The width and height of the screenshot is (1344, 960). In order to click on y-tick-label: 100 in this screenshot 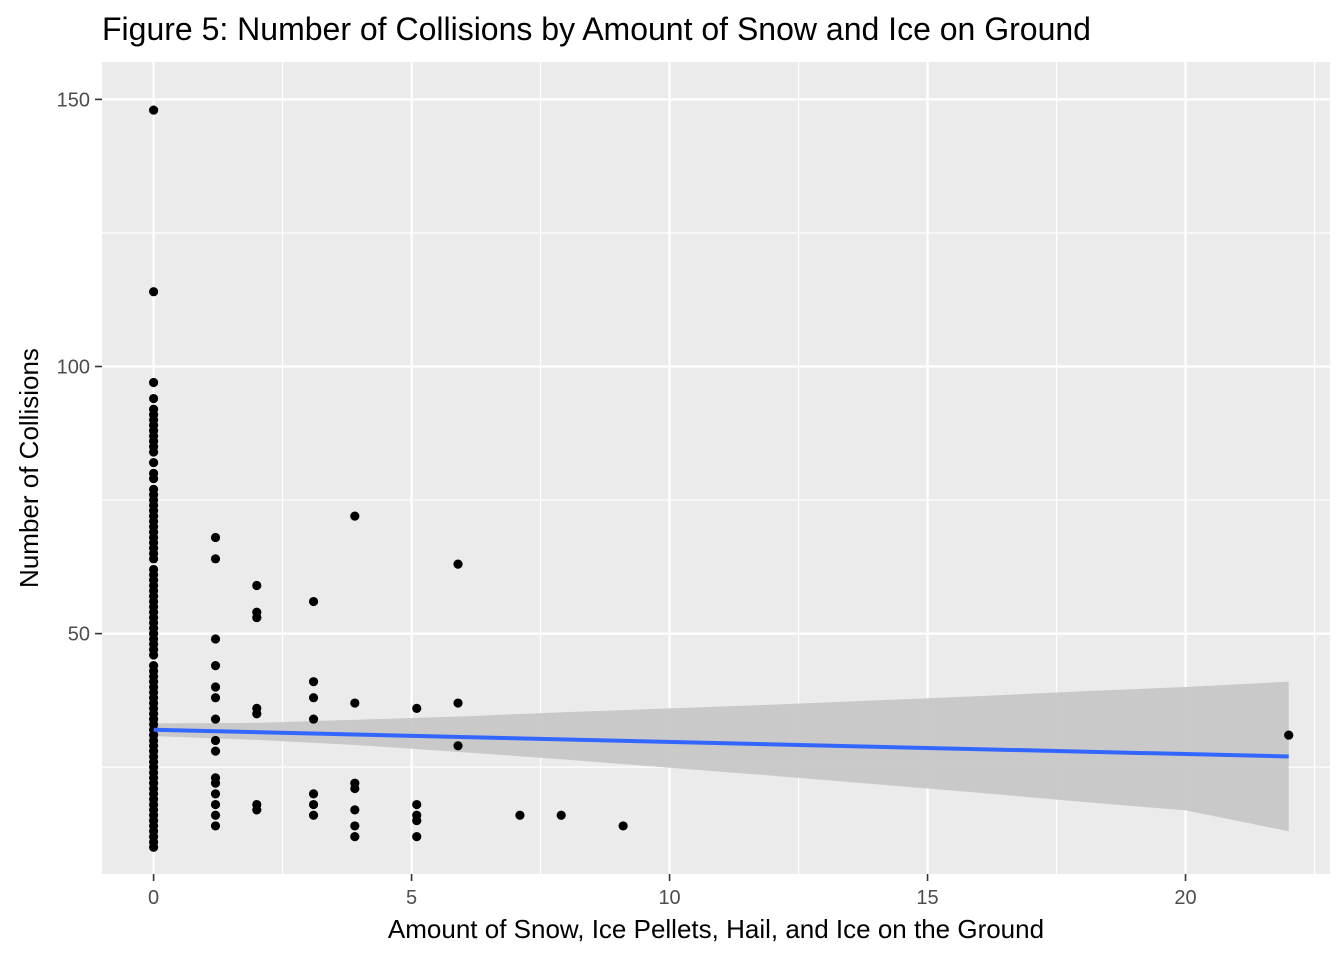, I will do `click(73, 368)`.